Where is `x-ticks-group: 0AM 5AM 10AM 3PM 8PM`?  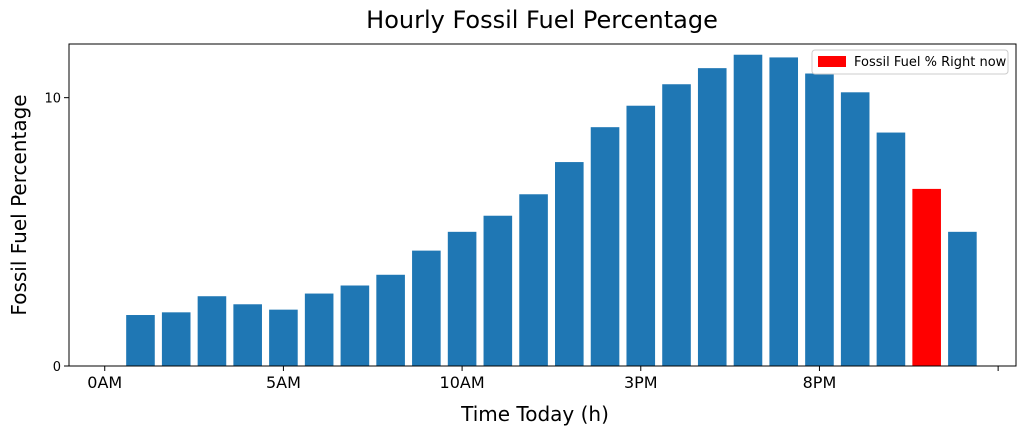 x-ticks-group: 0AM 5AM 10AM 3PM 8PM is located at coordinates (543, 379).